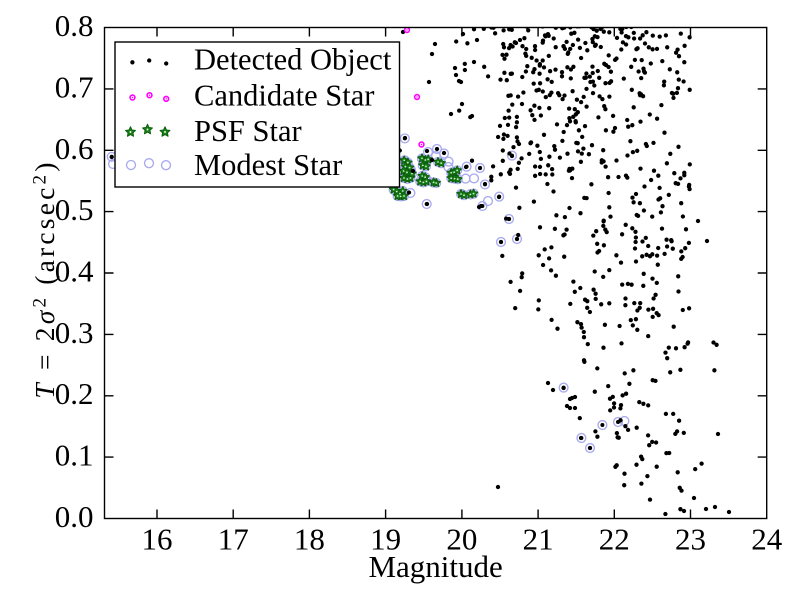  Describe the element at coordinates (385, 539) in the screenshot. I see `svg-text: 19` at that location.